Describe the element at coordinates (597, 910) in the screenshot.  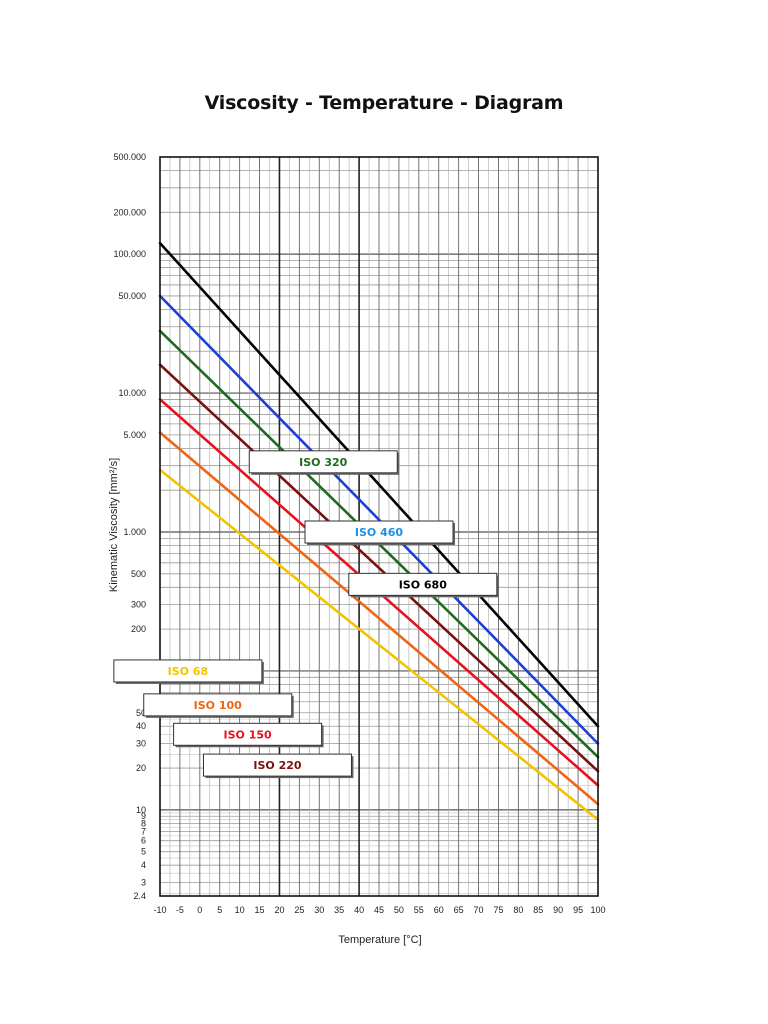
I see `x-tick-label: 100` at that location.